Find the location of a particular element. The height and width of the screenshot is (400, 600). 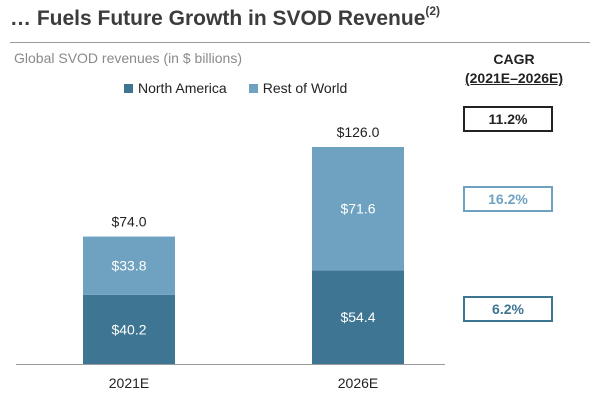

x-tick-label-2021E: 2021E is located at coordinates (129, 383).